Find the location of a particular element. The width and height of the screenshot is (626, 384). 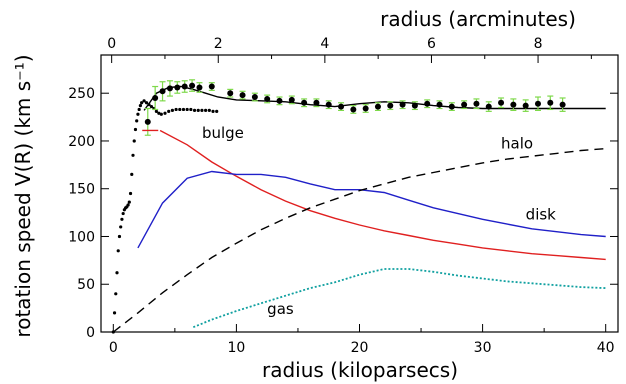

y-tick-label: 0 is located at coordinates (90, 333).